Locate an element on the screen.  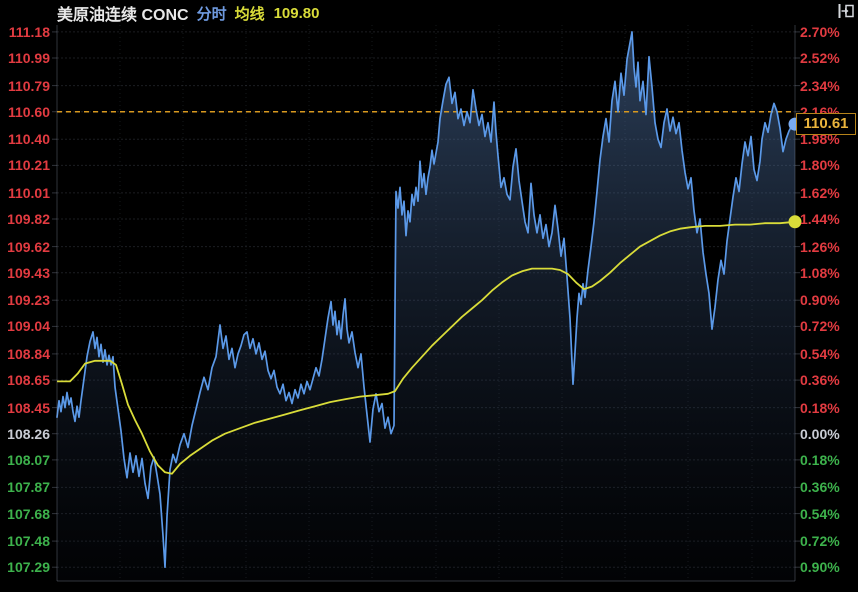
y-axis-label-percent: 2.34% is located at coordinates (820, 85).